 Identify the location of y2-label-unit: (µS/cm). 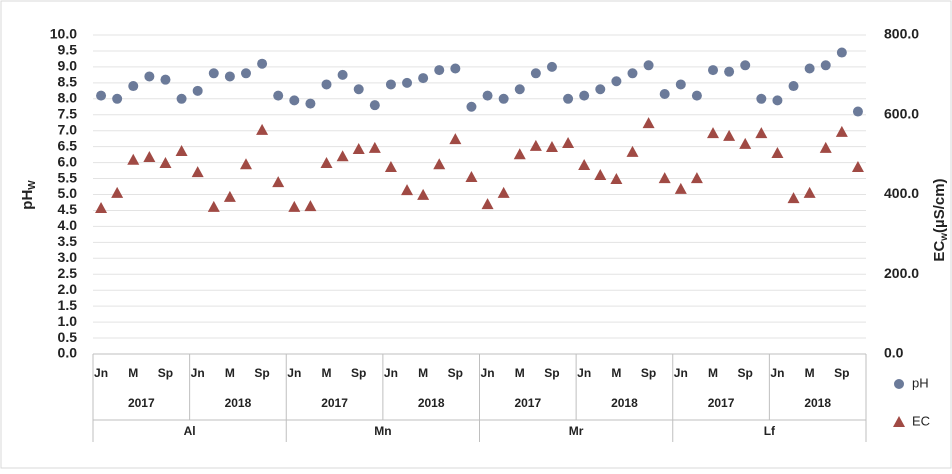
(939, 205).